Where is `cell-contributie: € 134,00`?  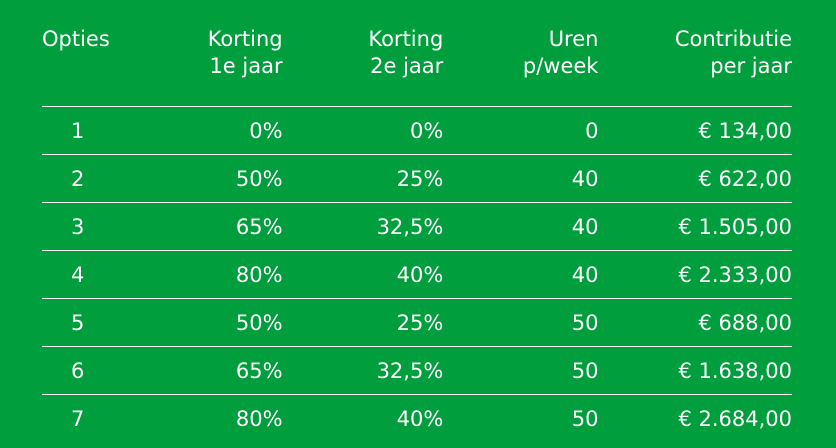
cell-contributie: € 134,00 is located at coordinates (695, 130).